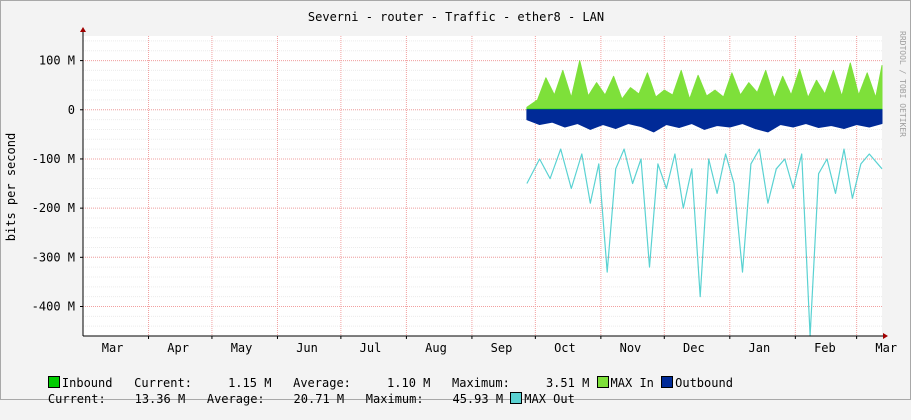 Image resolution: width=911 pixels, height=420 pixels. What do you see at coordinates (87, 383) in the screenshot?
I see `legend-inbound-label: Inbound` at bounding box center [87, 383].